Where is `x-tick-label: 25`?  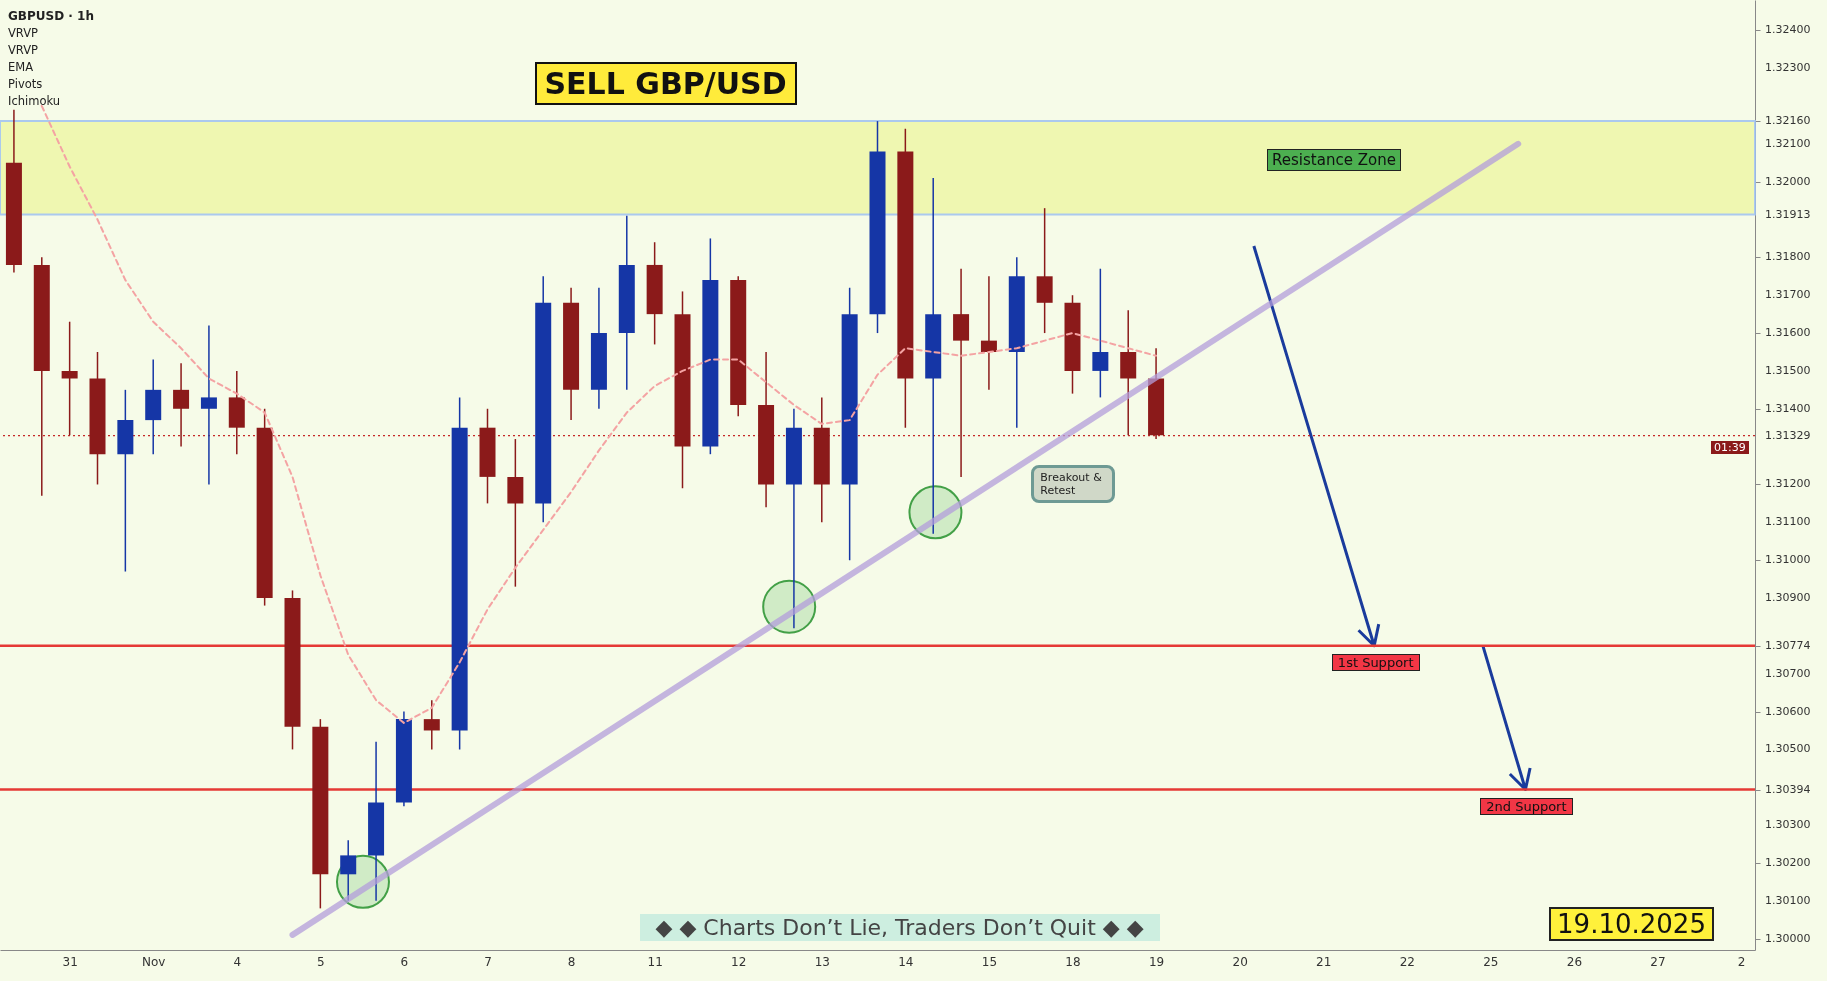
x-tick-label: 25 is located at coordinates (1491, 961).